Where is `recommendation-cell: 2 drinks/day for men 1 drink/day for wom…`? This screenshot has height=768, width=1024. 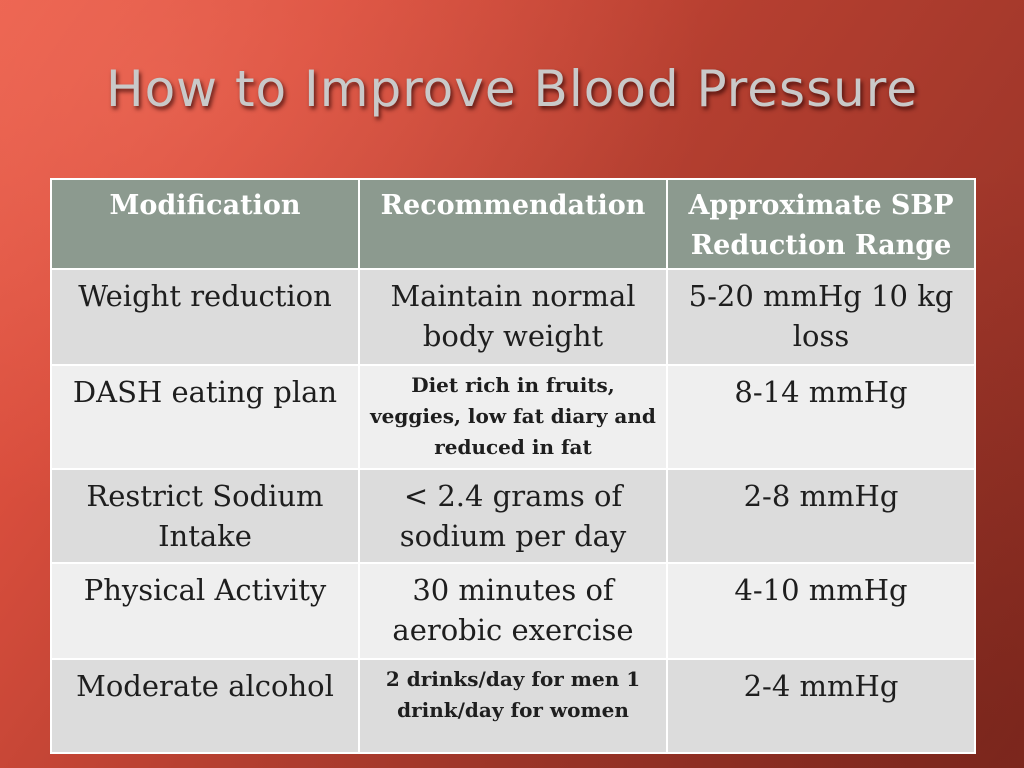
recommendation-cell: 2 drinks/day for men 1 drink/day for wom… is located at coordinates (513, 706).